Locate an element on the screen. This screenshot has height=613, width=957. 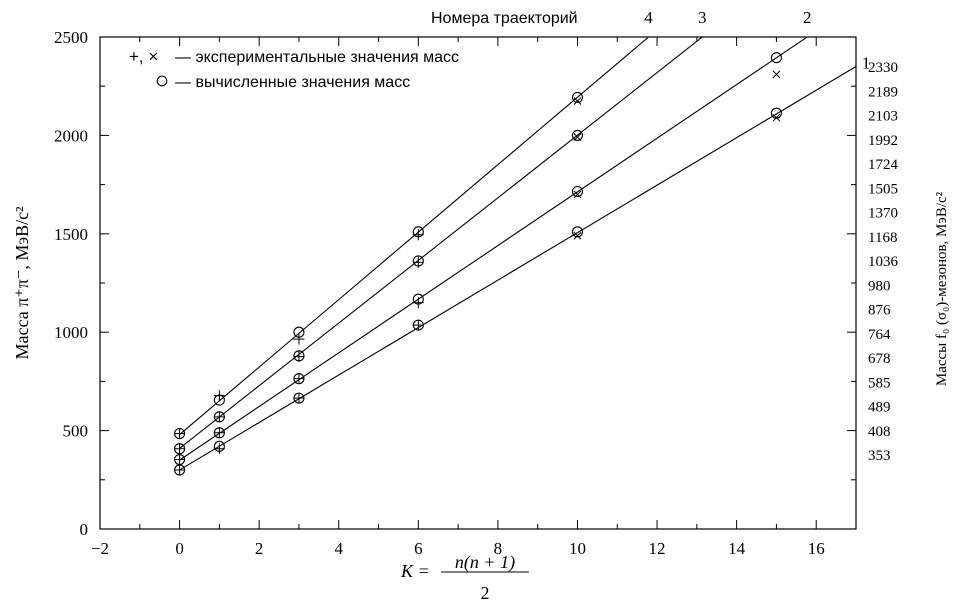
trajectory-number-1: 1 is located at coordinates (866, 62).